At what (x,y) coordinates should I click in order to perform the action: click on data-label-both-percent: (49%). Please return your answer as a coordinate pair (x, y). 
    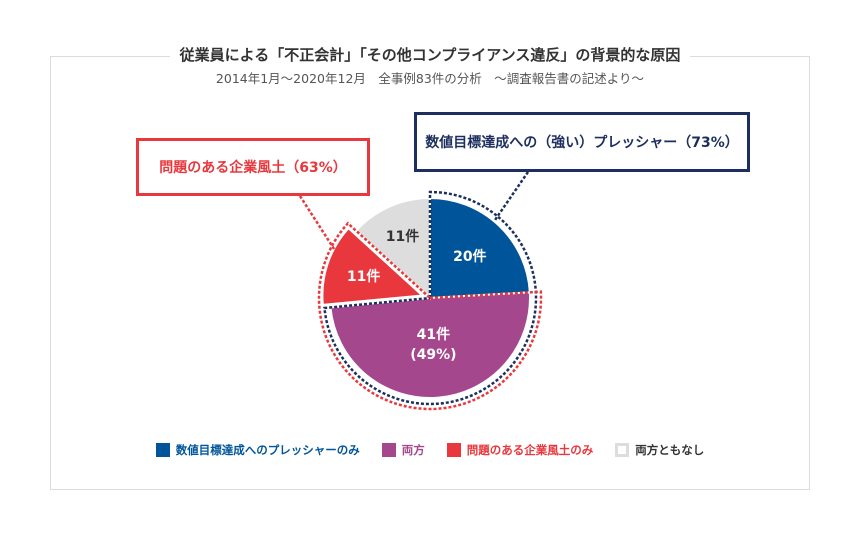
    Looking at the image, I should click on (433, 355).